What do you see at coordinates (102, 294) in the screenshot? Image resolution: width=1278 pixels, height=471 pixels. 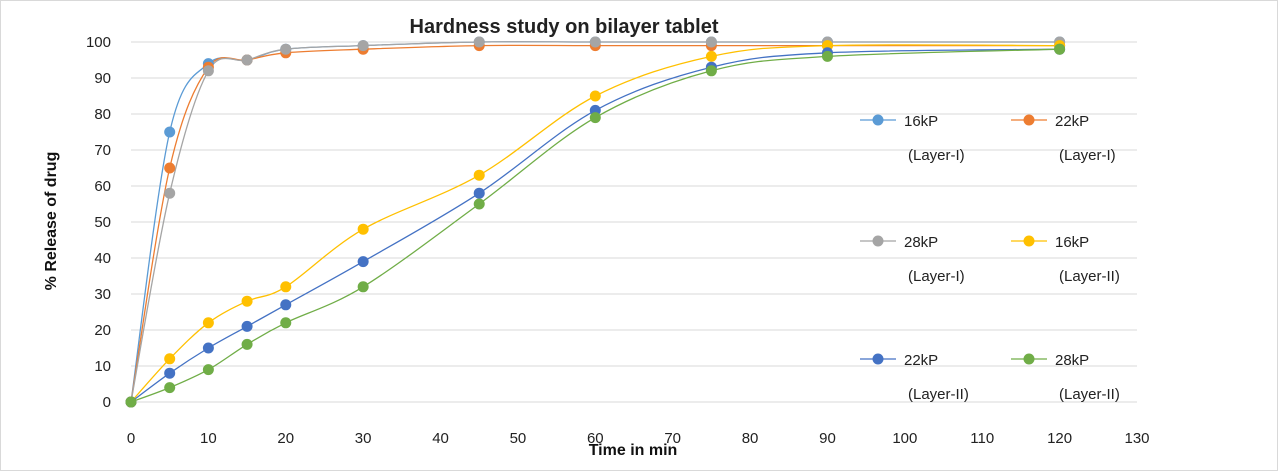 I see `y-tick-label: 30` at bounding box center [102, 294].